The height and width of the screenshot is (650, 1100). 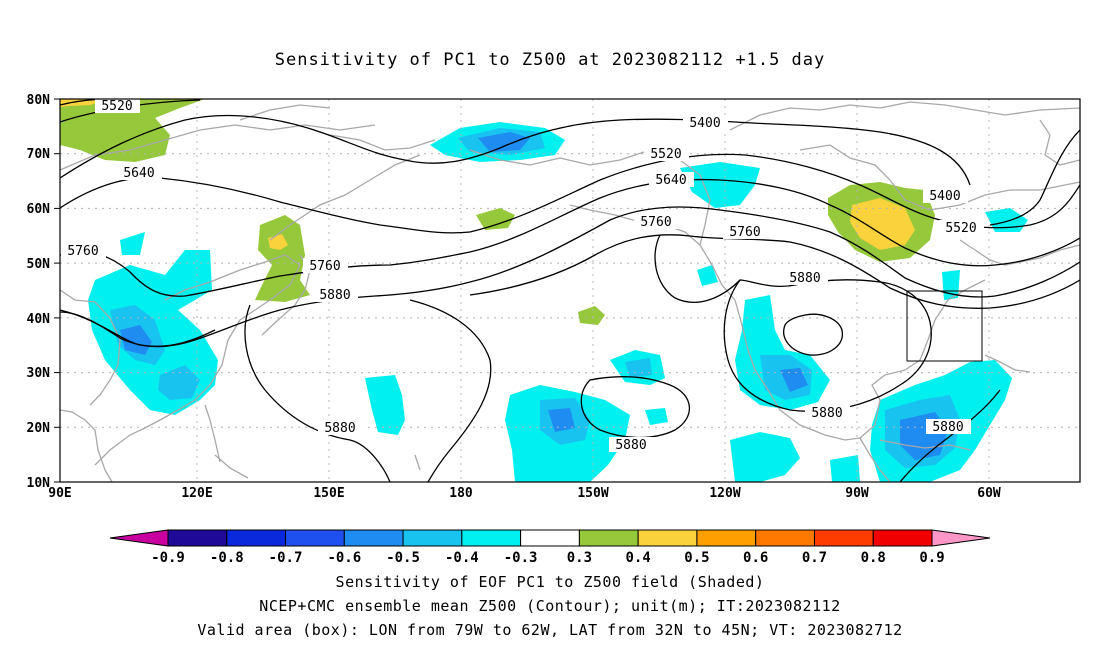 I want to click on colorbar-label: -0.6, so click(x=344, y=558).